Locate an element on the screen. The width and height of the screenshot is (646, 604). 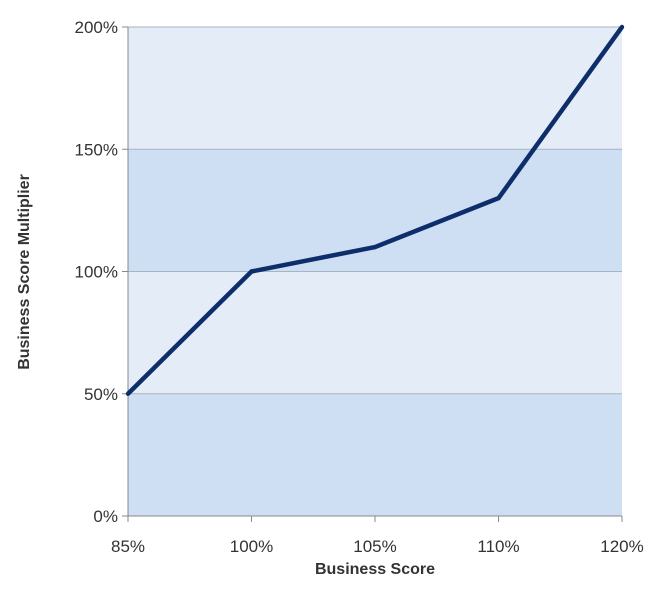
x-tick-label: 105% is located at coordinates (374, 546).